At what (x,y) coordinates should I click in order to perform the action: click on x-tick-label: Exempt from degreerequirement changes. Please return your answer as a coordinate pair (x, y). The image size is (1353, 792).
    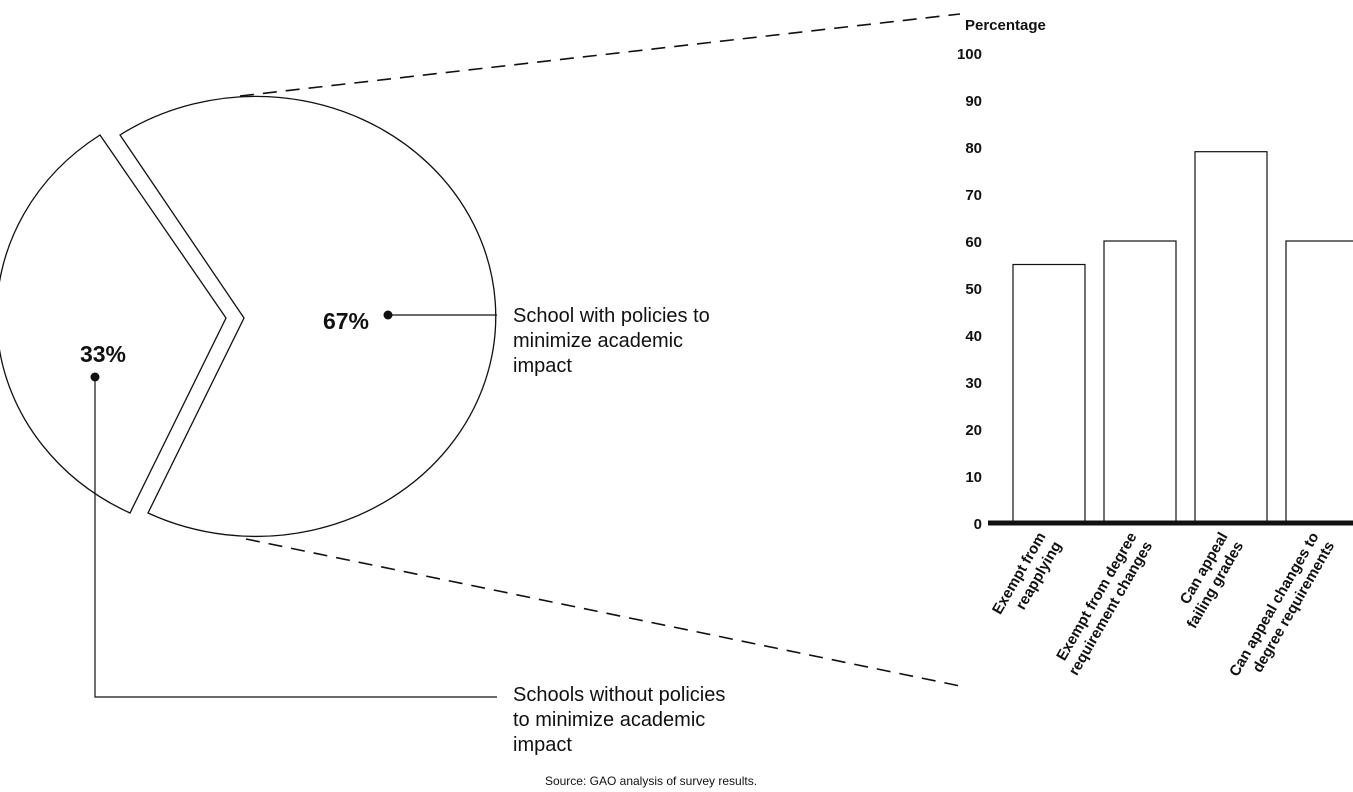
    Looking at the image, I should click on (1103, 604).